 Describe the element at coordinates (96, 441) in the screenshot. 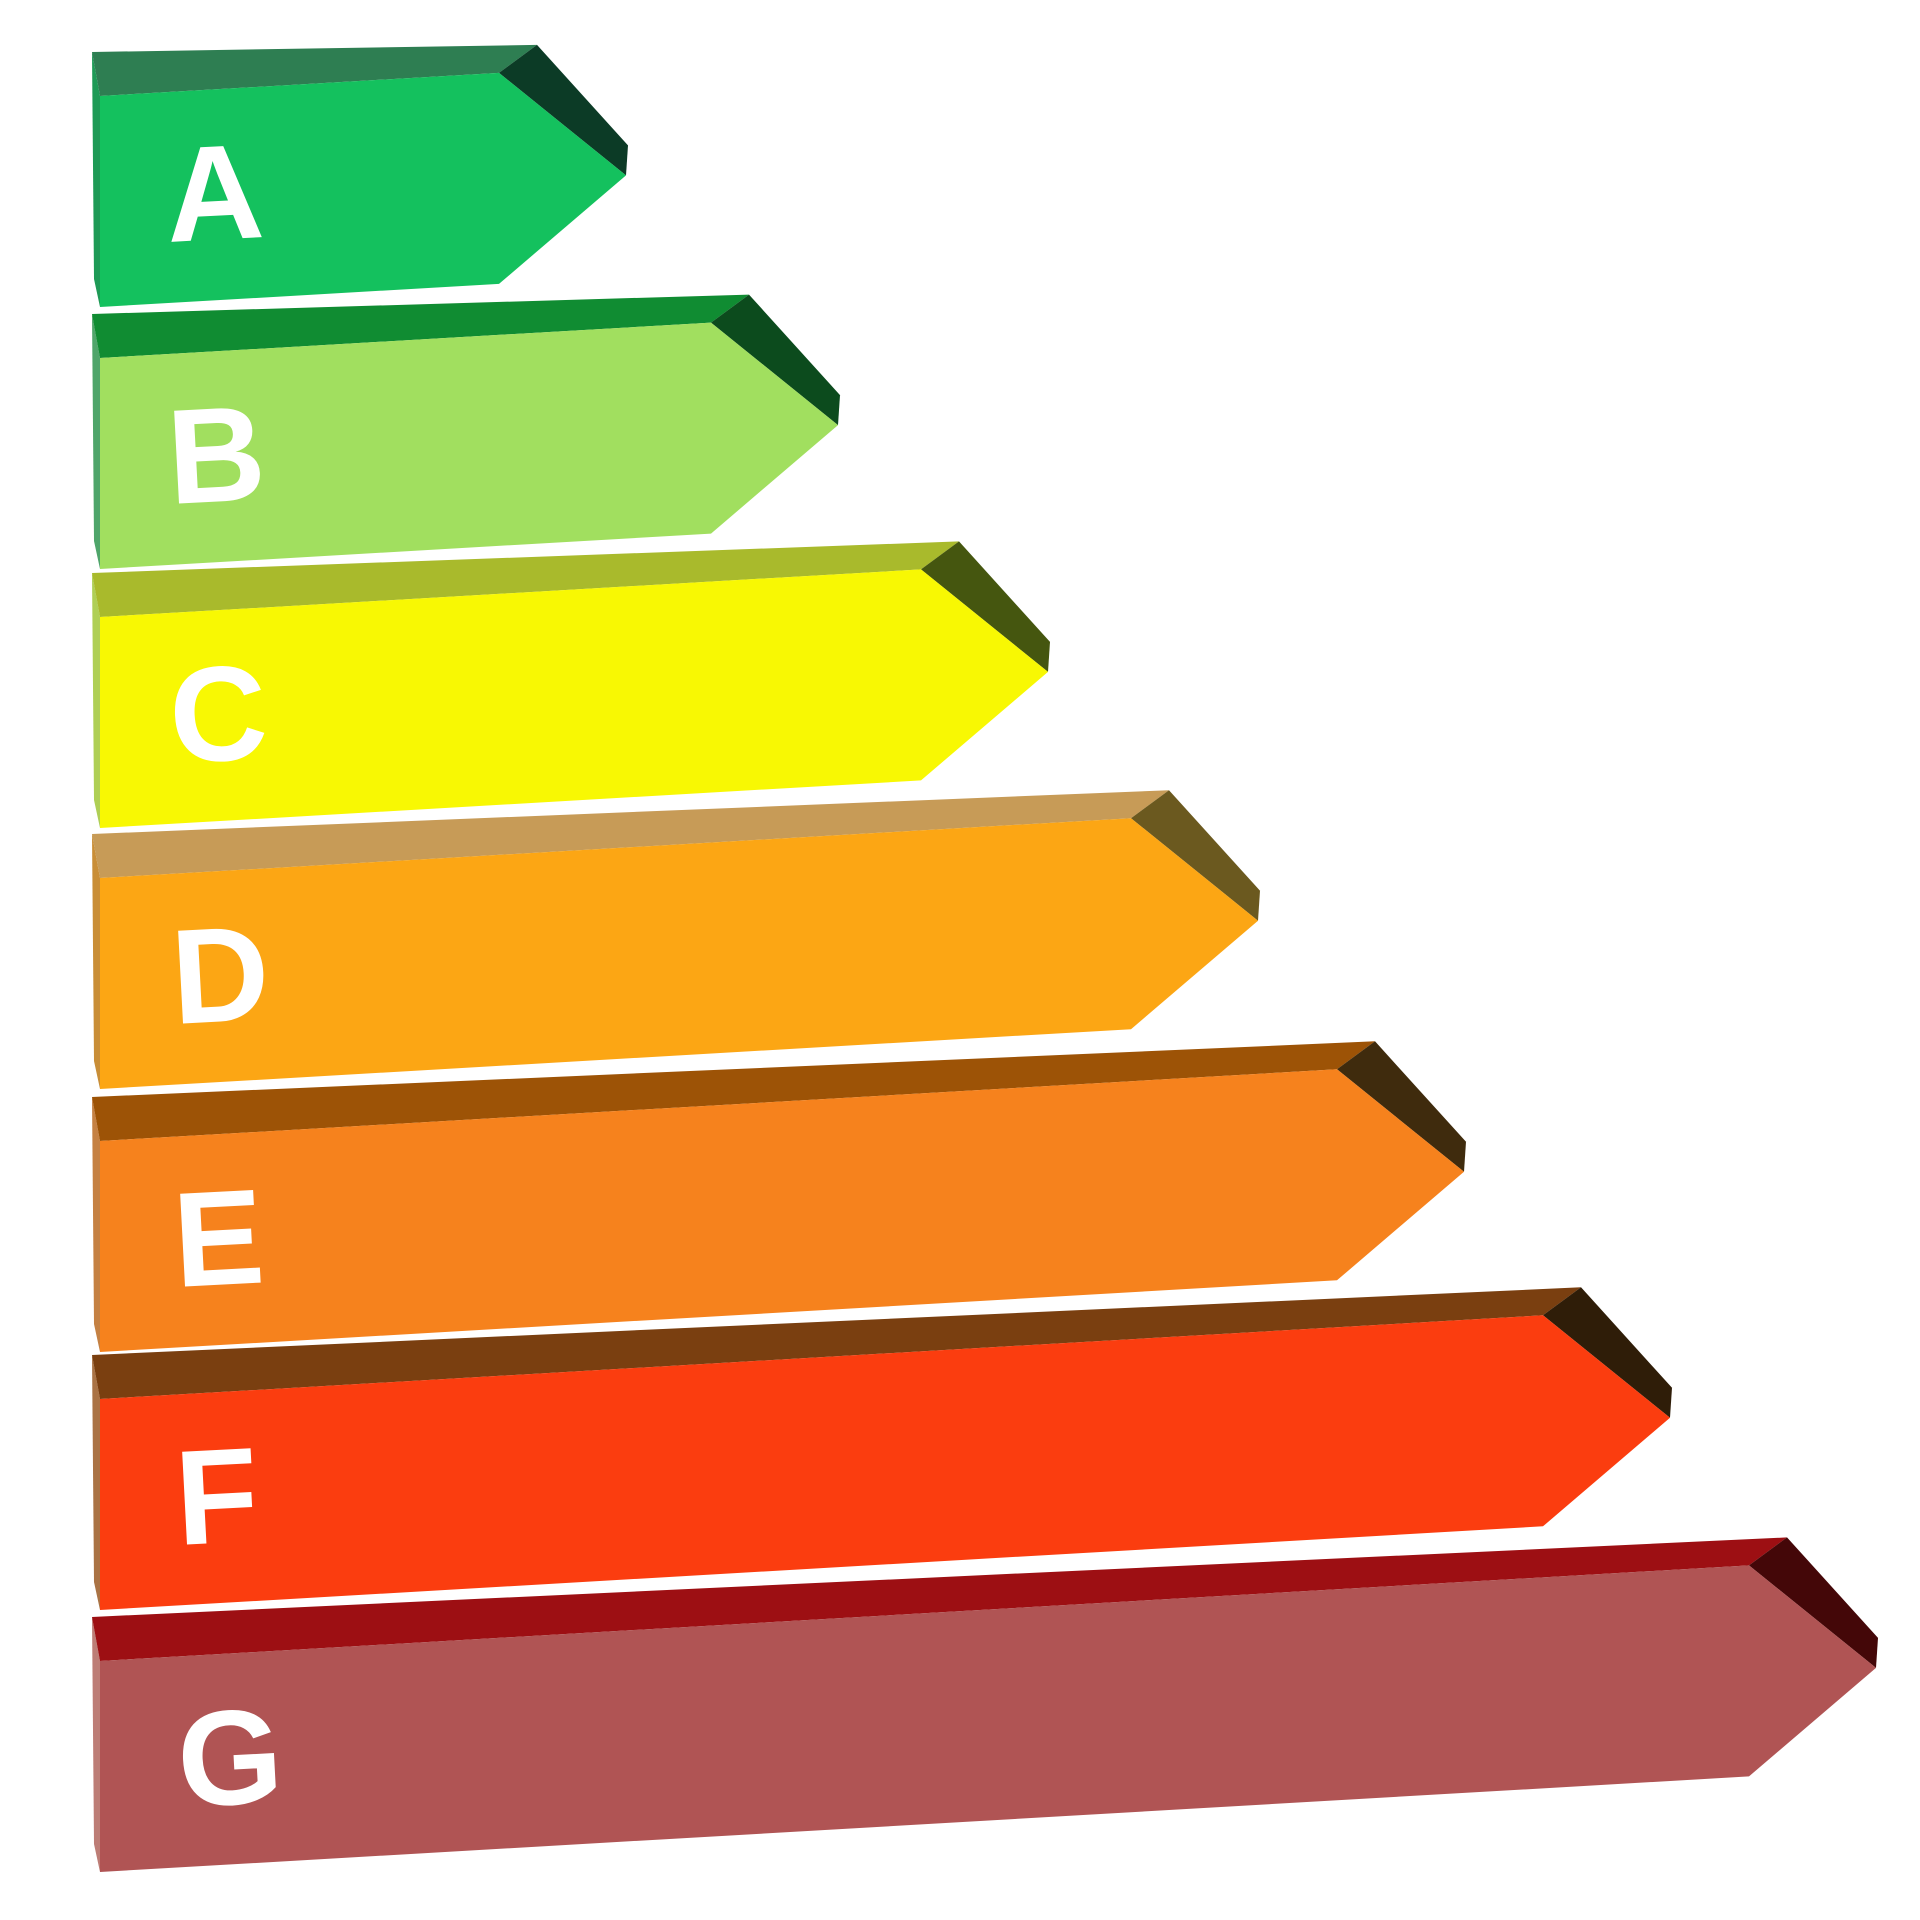

I see `arrow-b-side-face` at that location.